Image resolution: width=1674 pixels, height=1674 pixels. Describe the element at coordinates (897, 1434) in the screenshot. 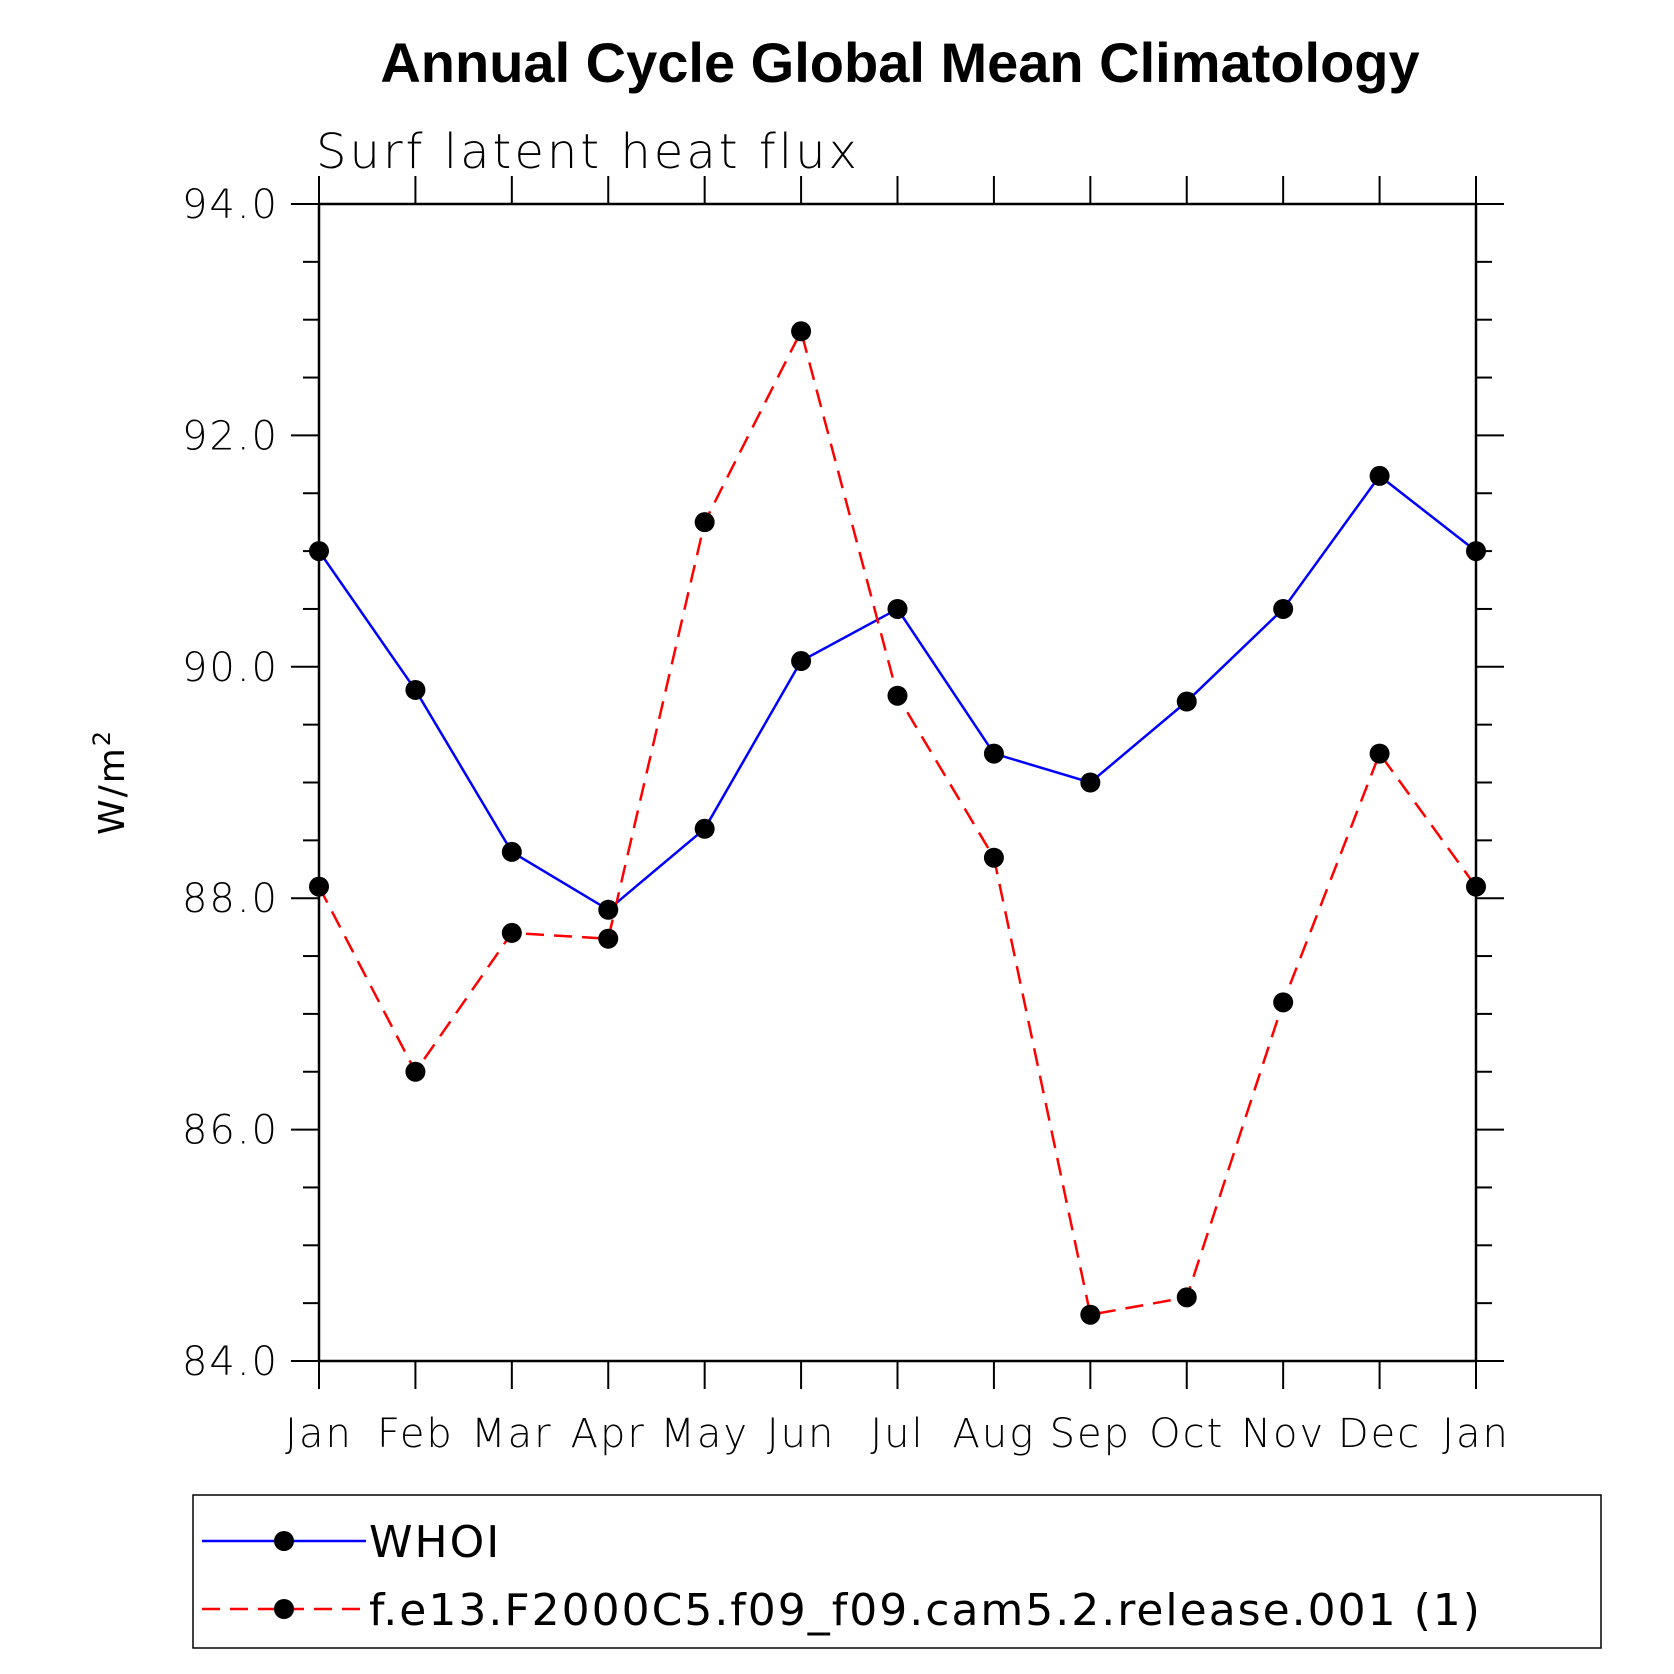

I see `x-tick-label: Jul` at that location.